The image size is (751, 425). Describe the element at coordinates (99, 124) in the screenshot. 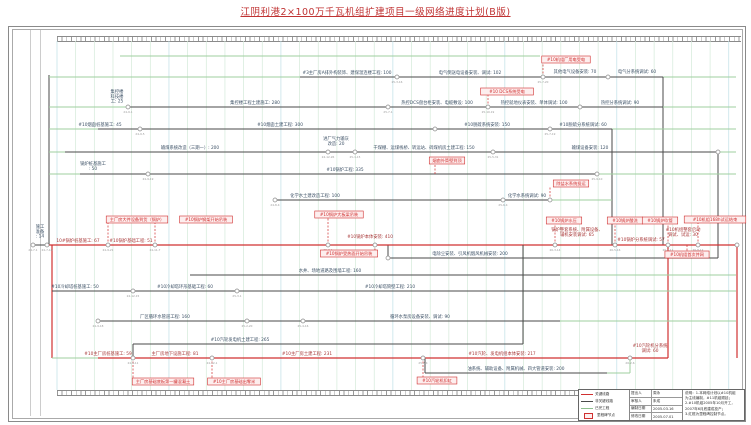

I see `task-label: #10烟囱桩基施工: 45` at that location.